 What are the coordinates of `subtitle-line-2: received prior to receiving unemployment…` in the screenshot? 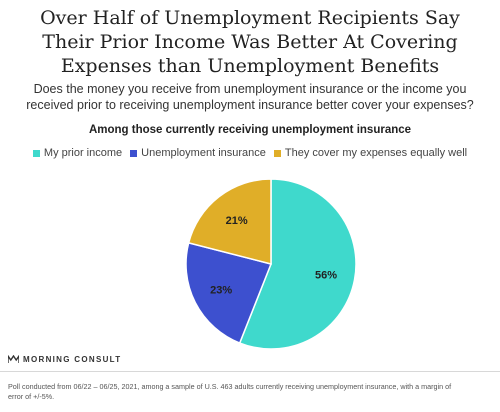 It's located at (250, 105).